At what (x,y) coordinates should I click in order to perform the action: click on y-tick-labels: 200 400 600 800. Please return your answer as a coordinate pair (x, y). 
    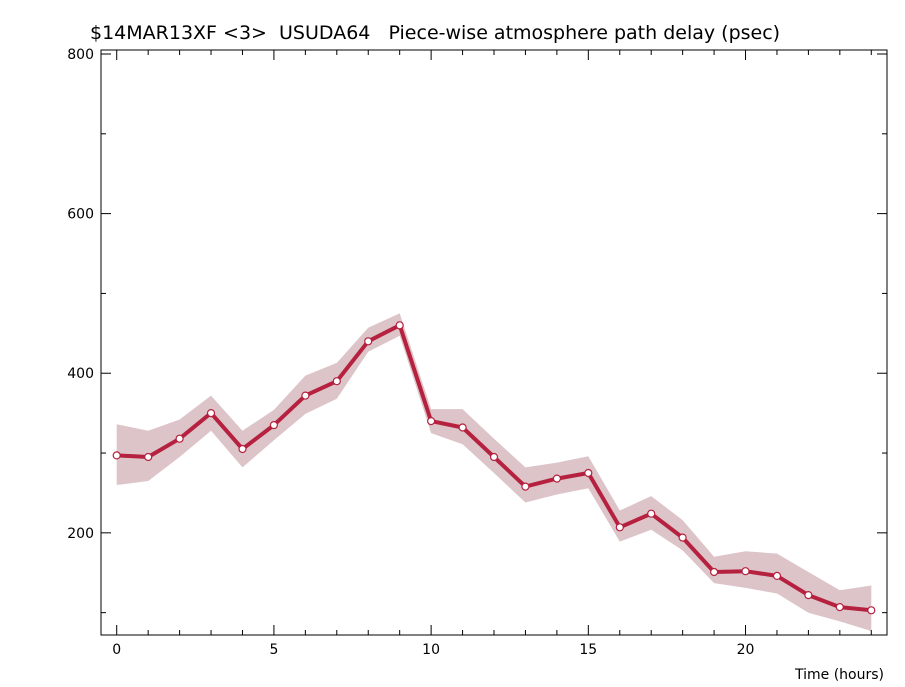
    Looking at the image, I should click on (80, 294).